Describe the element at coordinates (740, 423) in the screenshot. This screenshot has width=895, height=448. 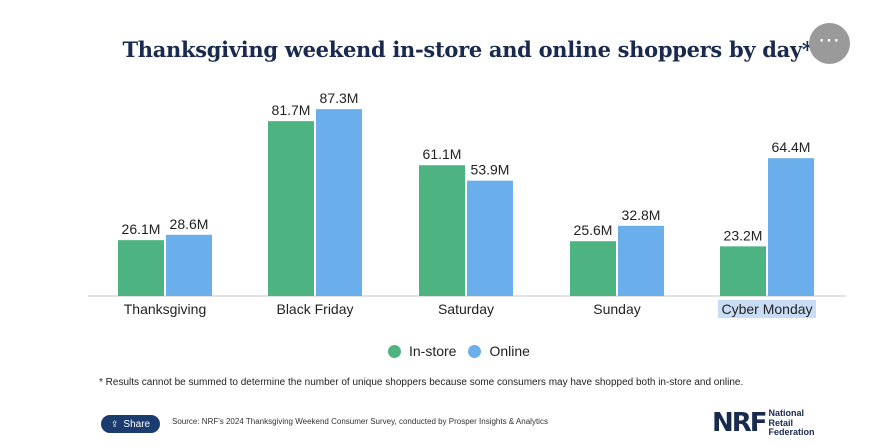
I see `logo-mark: NRF` at that location.